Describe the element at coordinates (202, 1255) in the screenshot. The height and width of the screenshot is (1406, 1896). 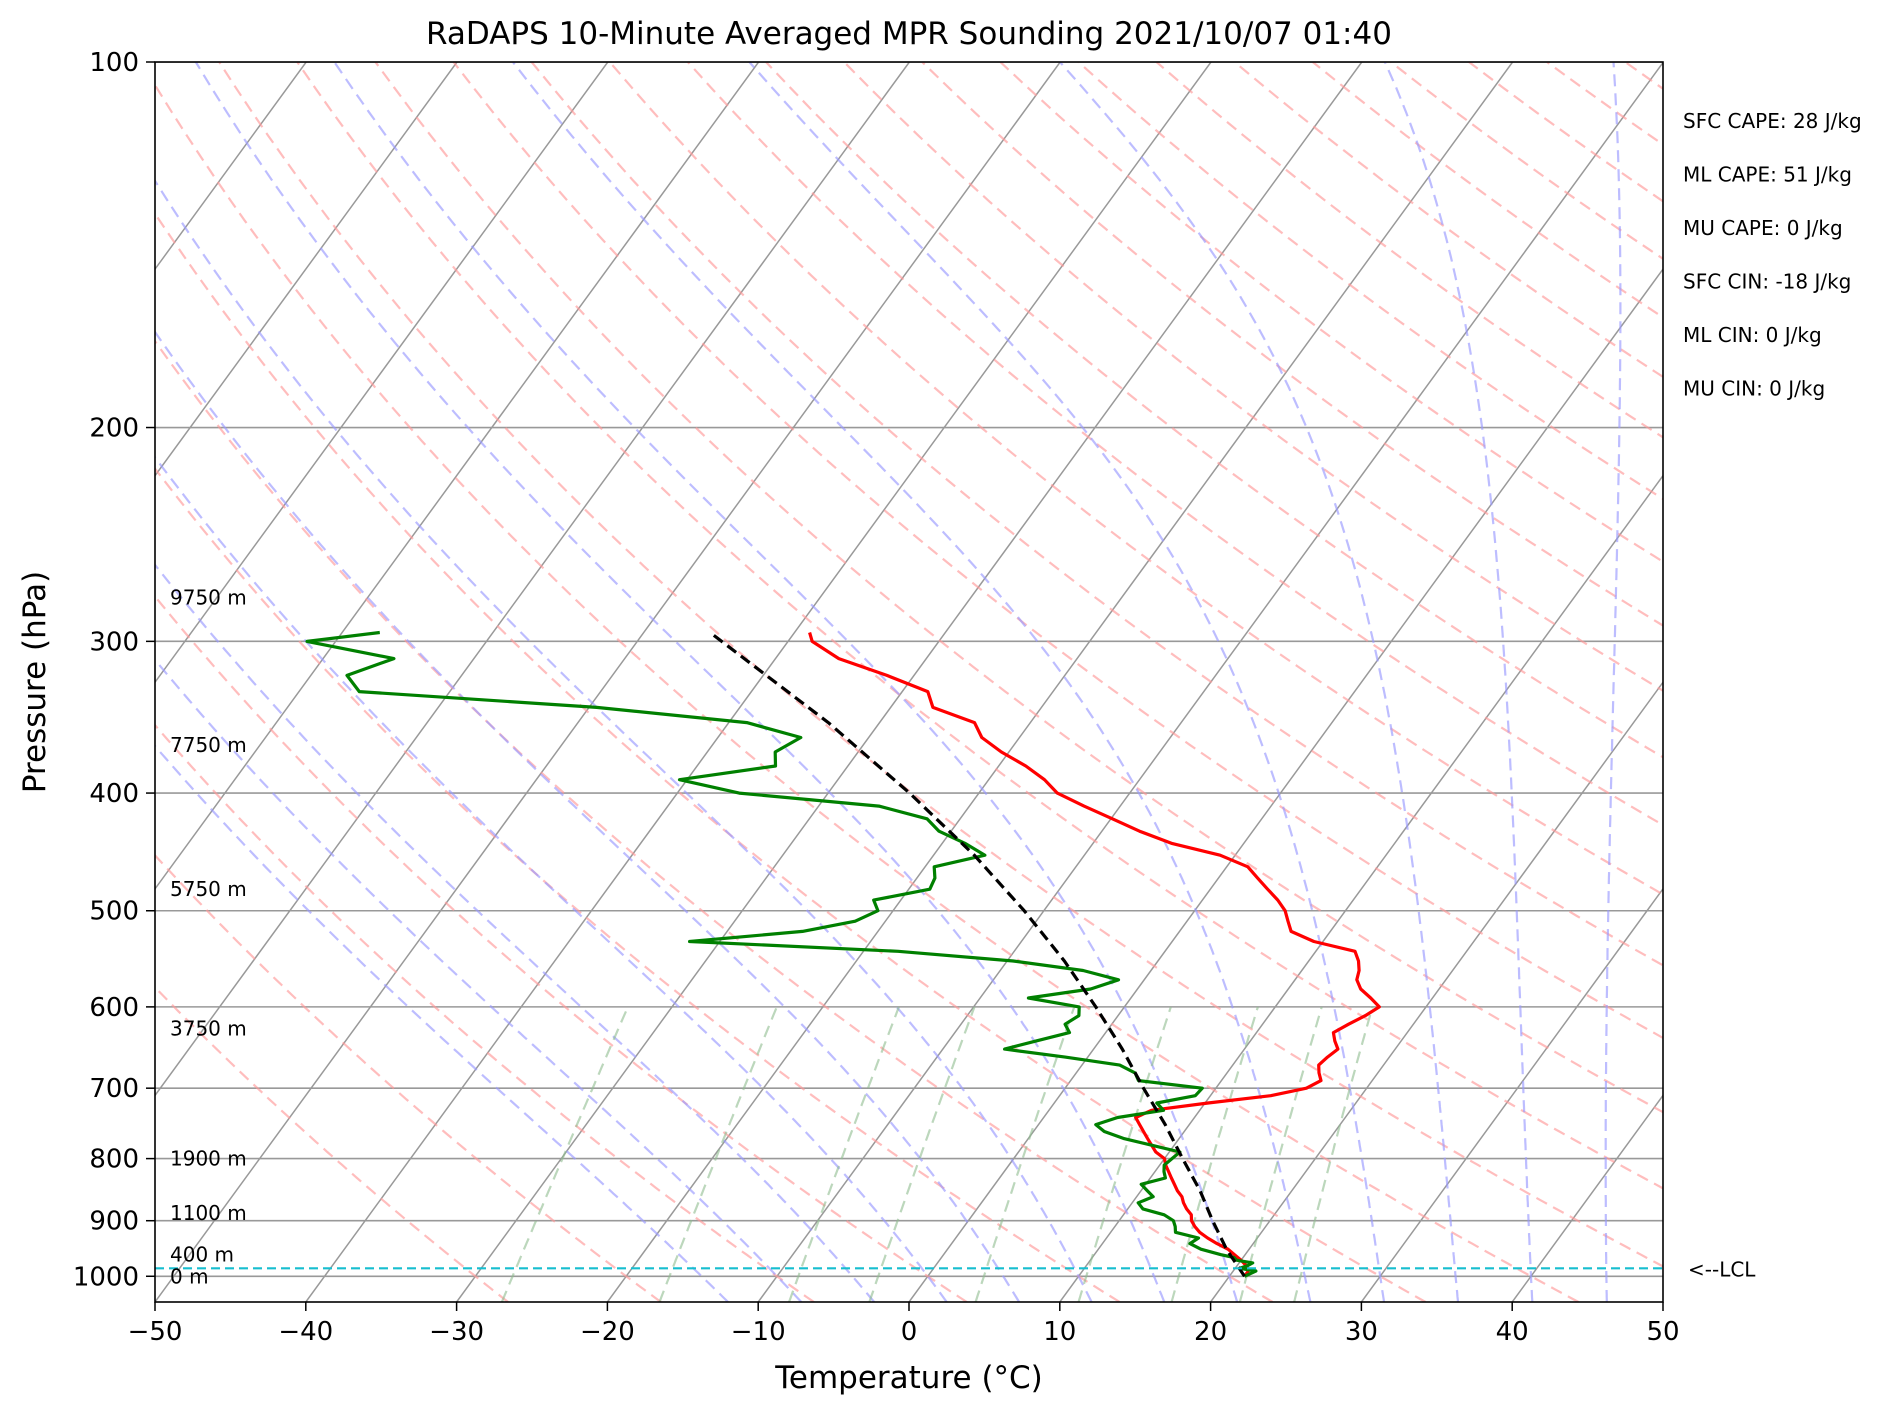
I see `height-label: 400 m` at that location.